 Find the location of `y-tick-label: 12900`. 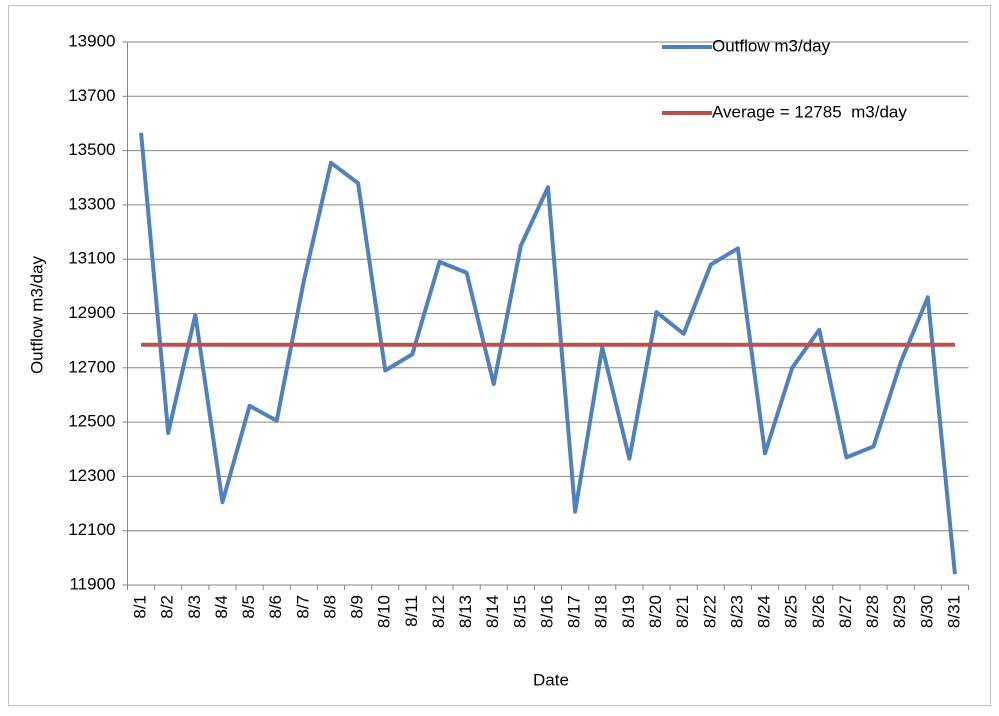

y-tick-label: 12900 is located at coordinates (91, 312).